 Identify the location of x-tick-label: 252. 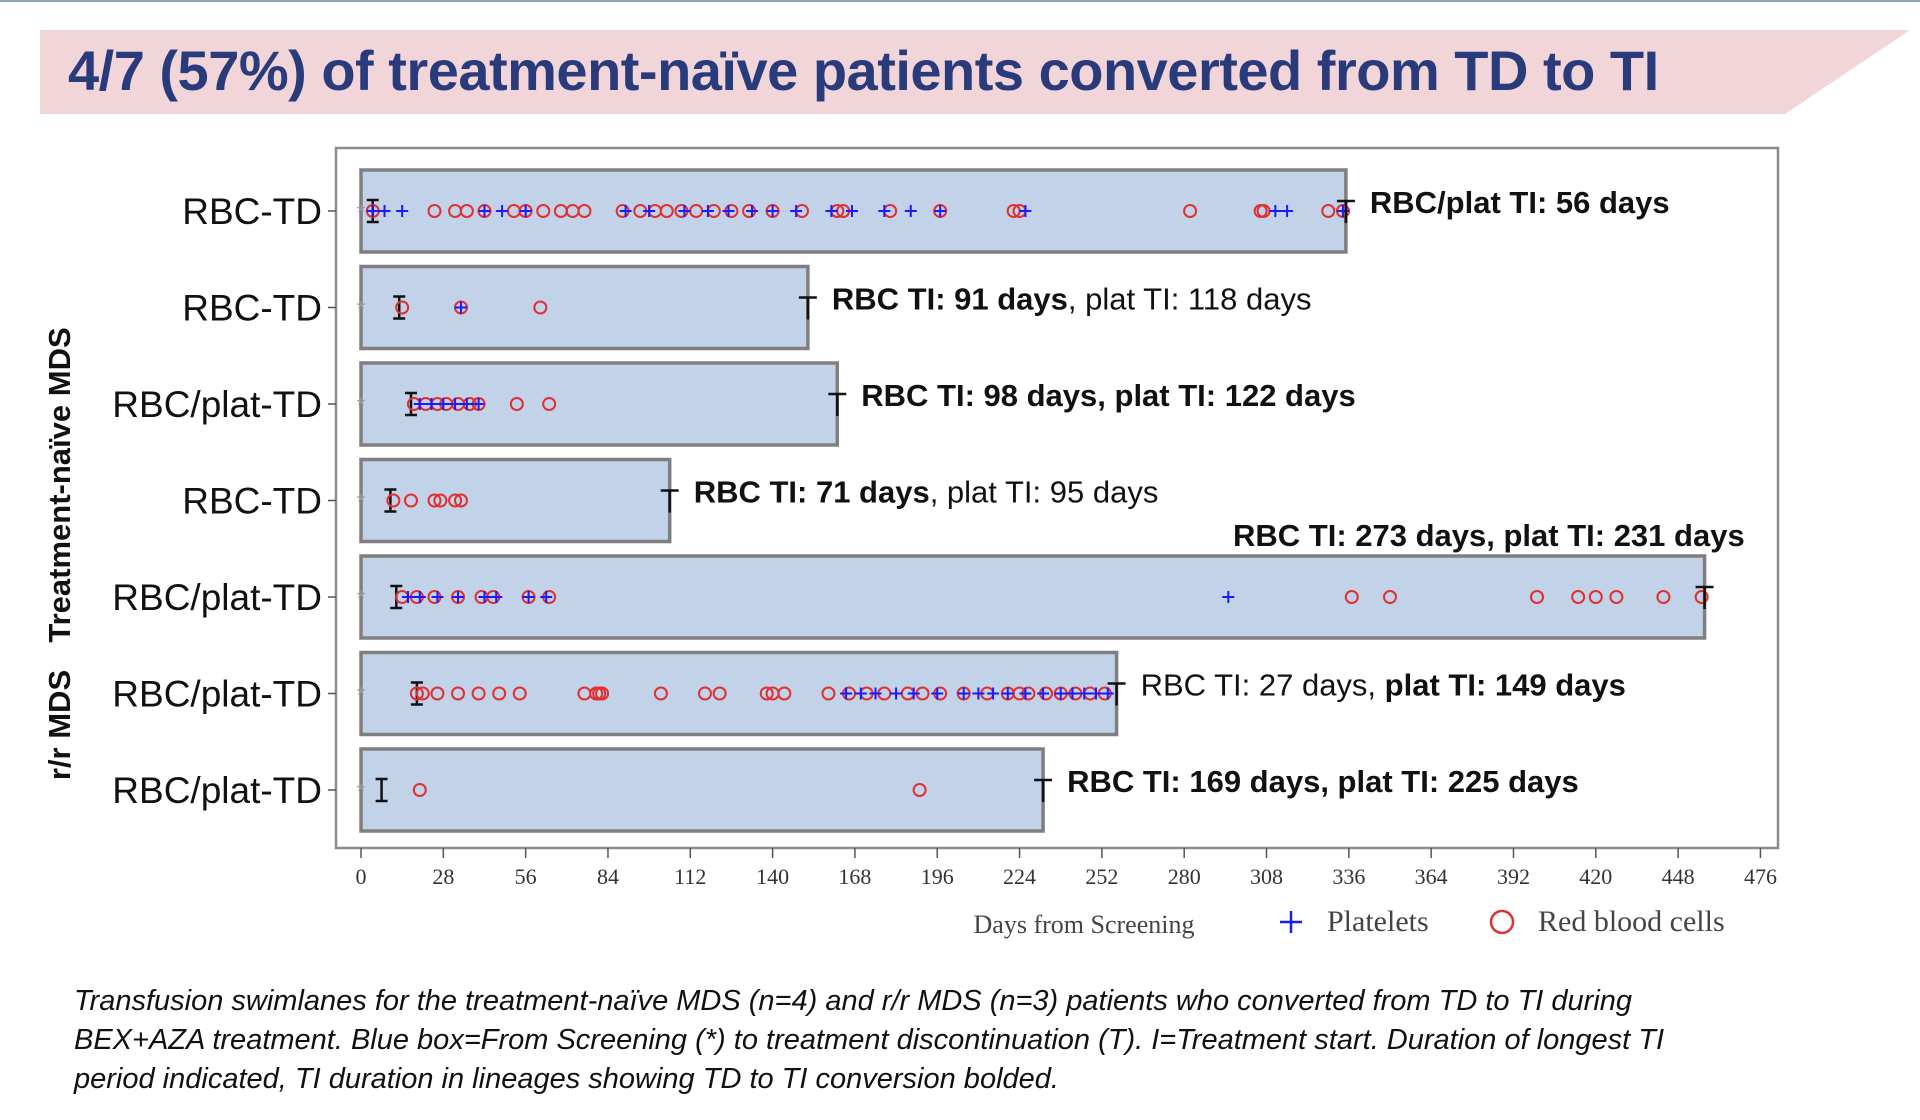
(1101, 876).